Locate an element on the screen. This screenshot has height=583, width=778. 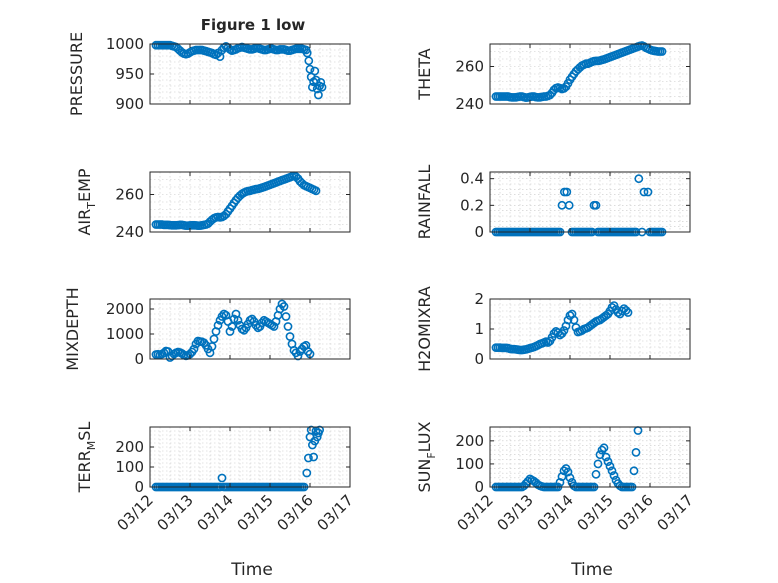
sun_flux-xtick-label-1: 03/13 is located at coordinates (515, 512).